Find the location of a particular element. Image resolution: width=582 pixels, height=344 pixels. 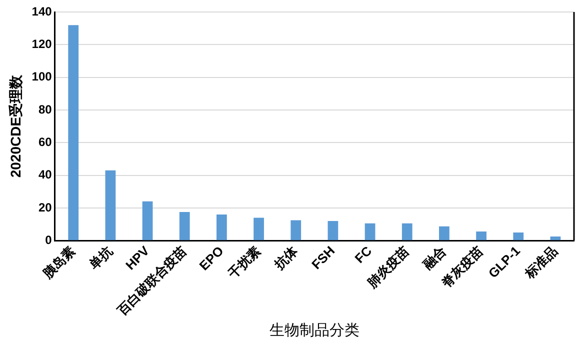

x-tick-label: 单抗 is located at coordinates (100, 258).